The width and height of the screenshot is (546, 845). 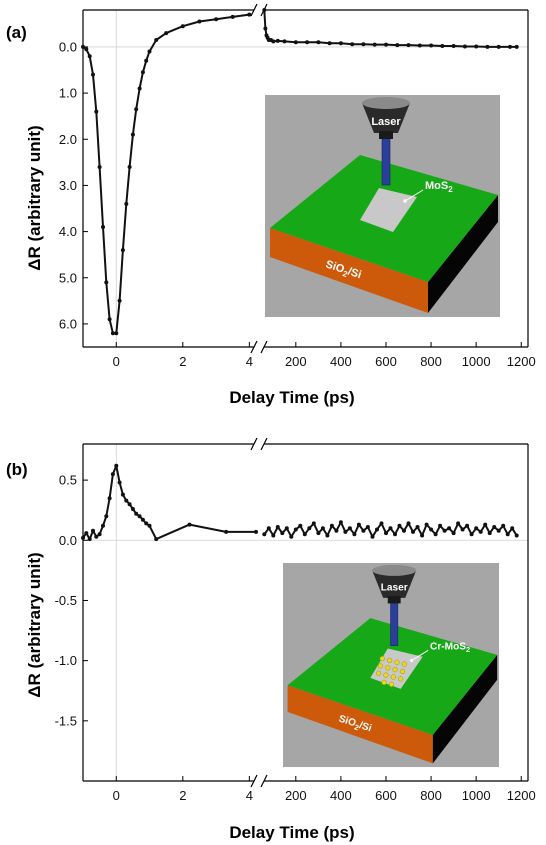 I want to click on x-tick-label: 400, so click(x=341, y=795).